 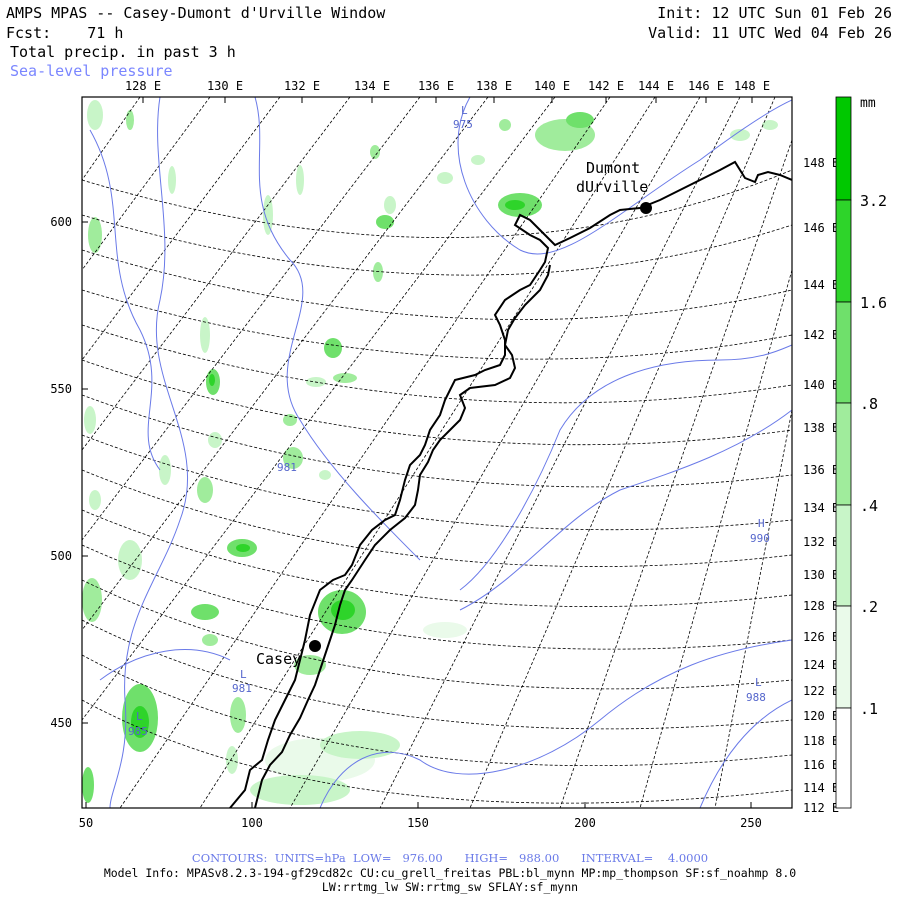 I want to click on model-info-2: LW:rrtmg_lw SW:rrtmg_sw SFLAY:sf_mynn, so click(x=450, y=887).